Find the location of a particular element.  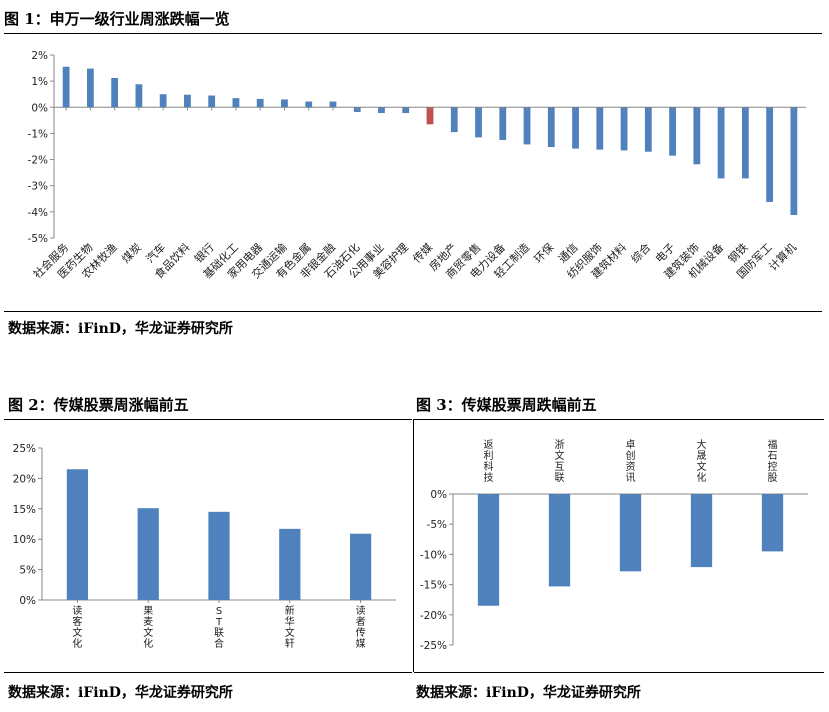

fig2-y-tick-label: 5% is located at coordinates (27, 571).